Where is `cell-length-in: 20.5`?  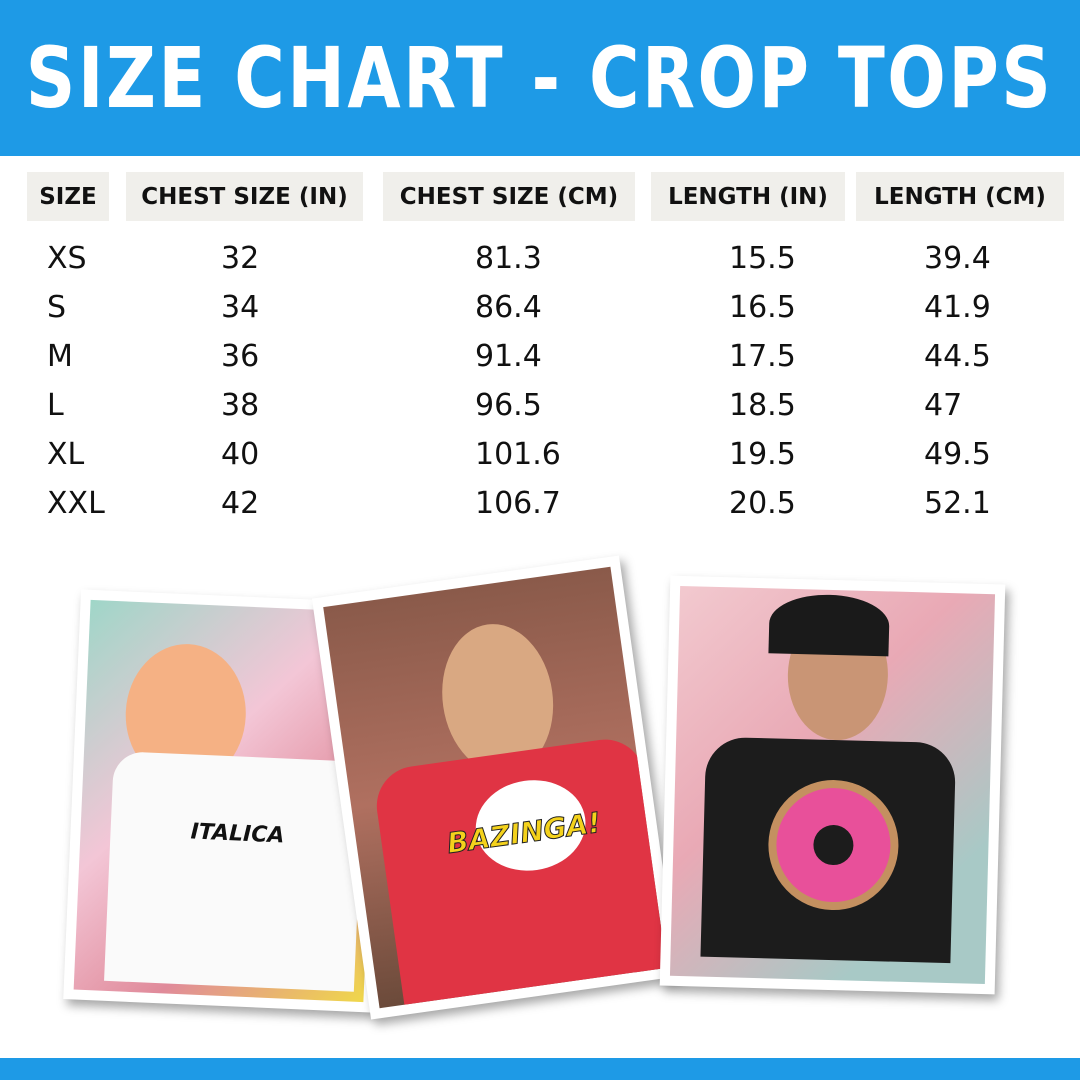 cell-length-in: 20.5 is located at coordinates (762, 503).